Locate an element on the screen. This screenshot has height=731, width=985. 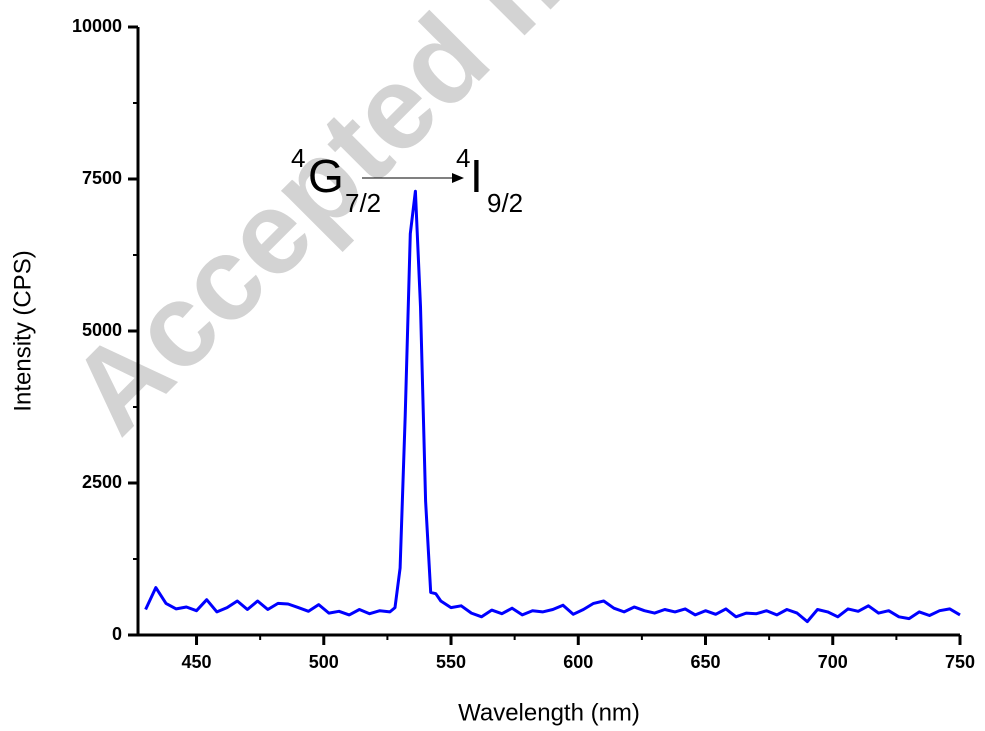
x-tick-label: 700 is located at coordinates (833, 662).